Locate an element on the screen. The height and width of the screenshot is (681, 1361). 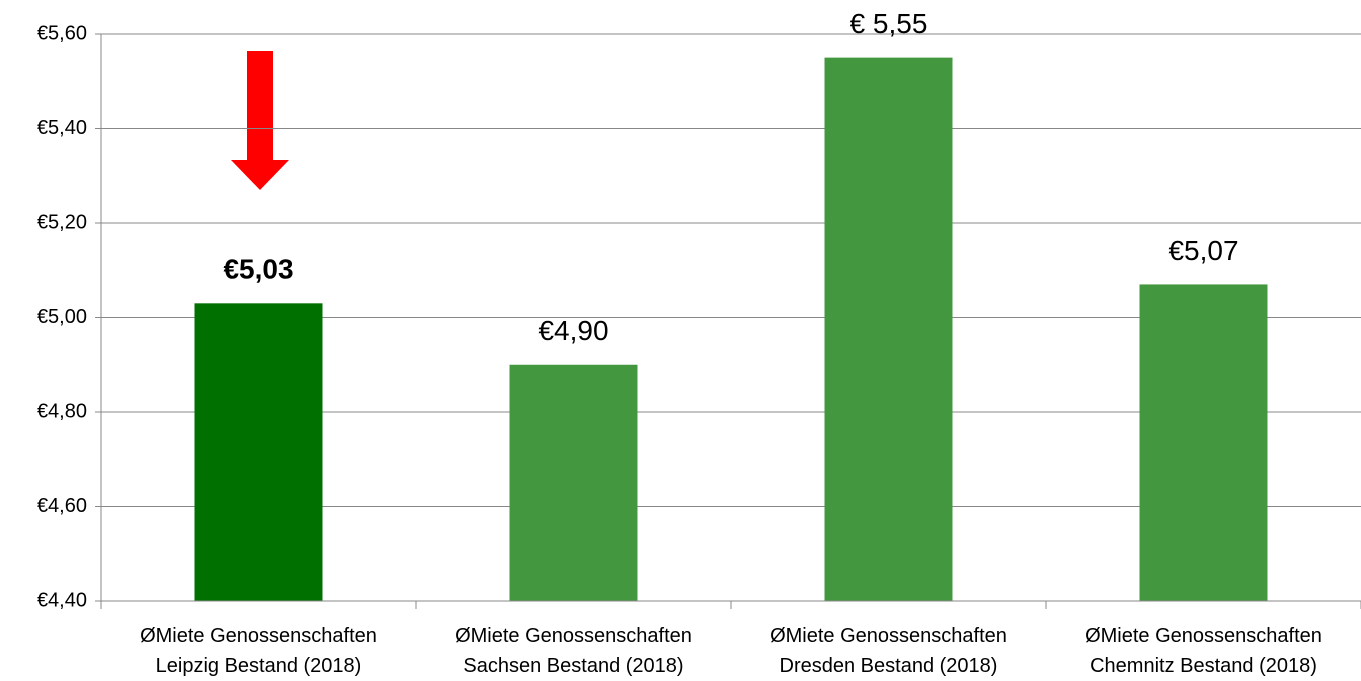
value-label: €5,03 is located at coordinates (258, 269).